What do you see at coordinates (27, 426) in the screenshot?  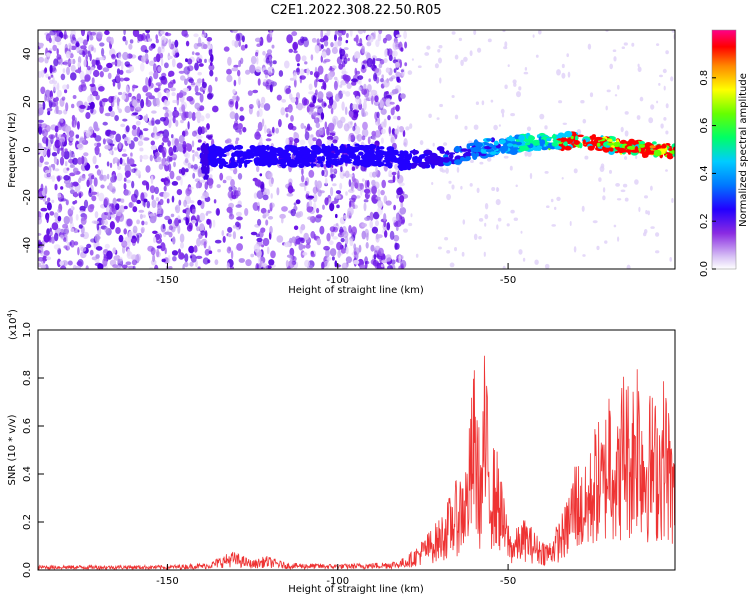 I see `y-tick-label: 0.6` at bounding box center [27, 426].